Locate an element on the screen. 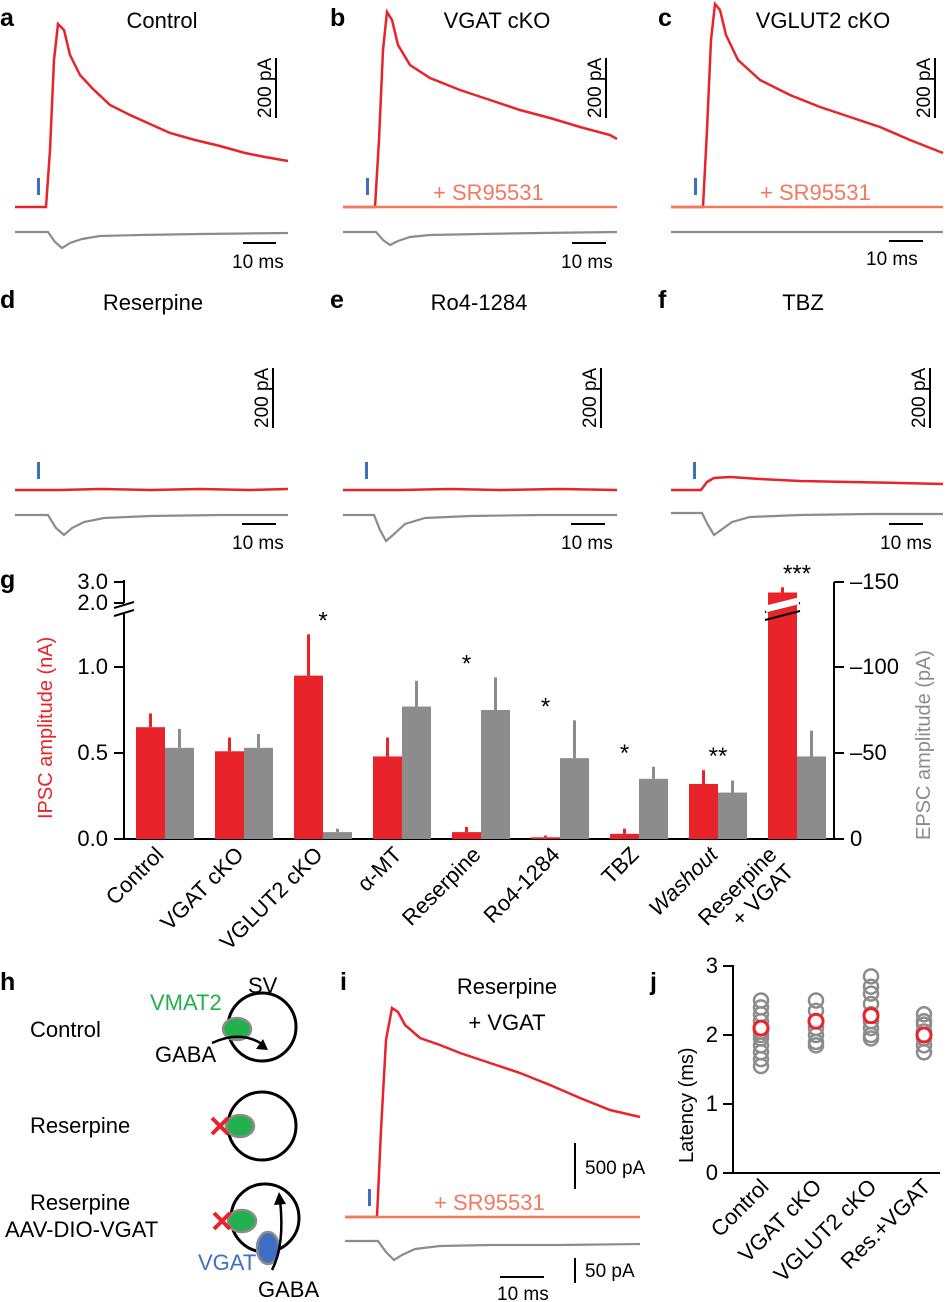 The image size is (946, 1302). panel-title-i-line2: + VGAT is located at coordinates (506, 1022).